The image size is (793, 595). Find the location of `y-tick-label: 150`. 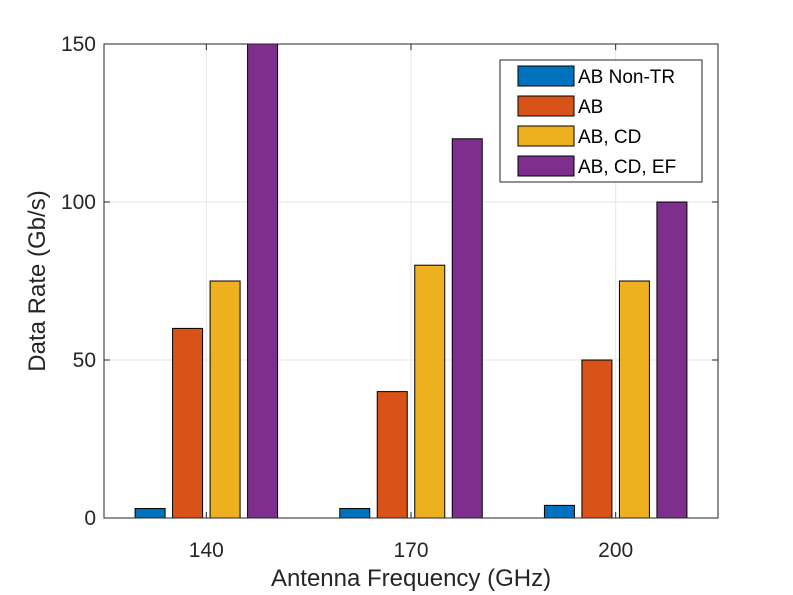

y-tick-label: 150 is located at coordinates (78, 44).